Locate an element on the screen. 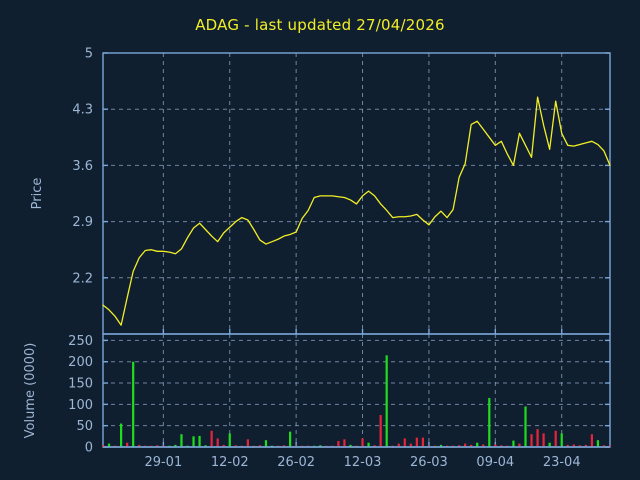  price-y-tick-label: 5 is located at coordinates (89, 54).